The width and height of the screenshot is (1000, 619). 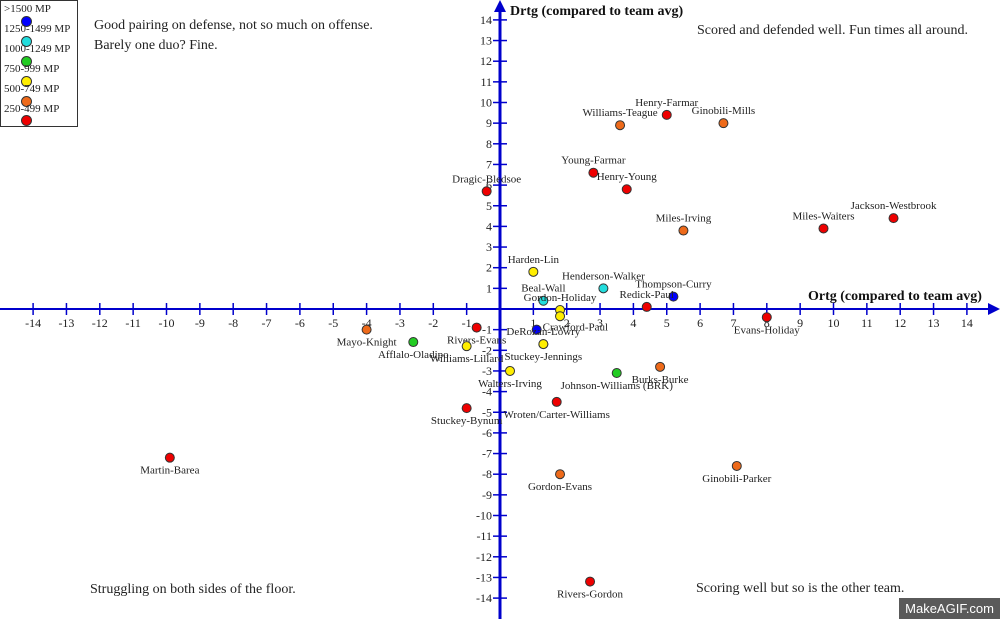 I want to click on data-point-label: Thompson-Curry, so click(x=673, y=285).